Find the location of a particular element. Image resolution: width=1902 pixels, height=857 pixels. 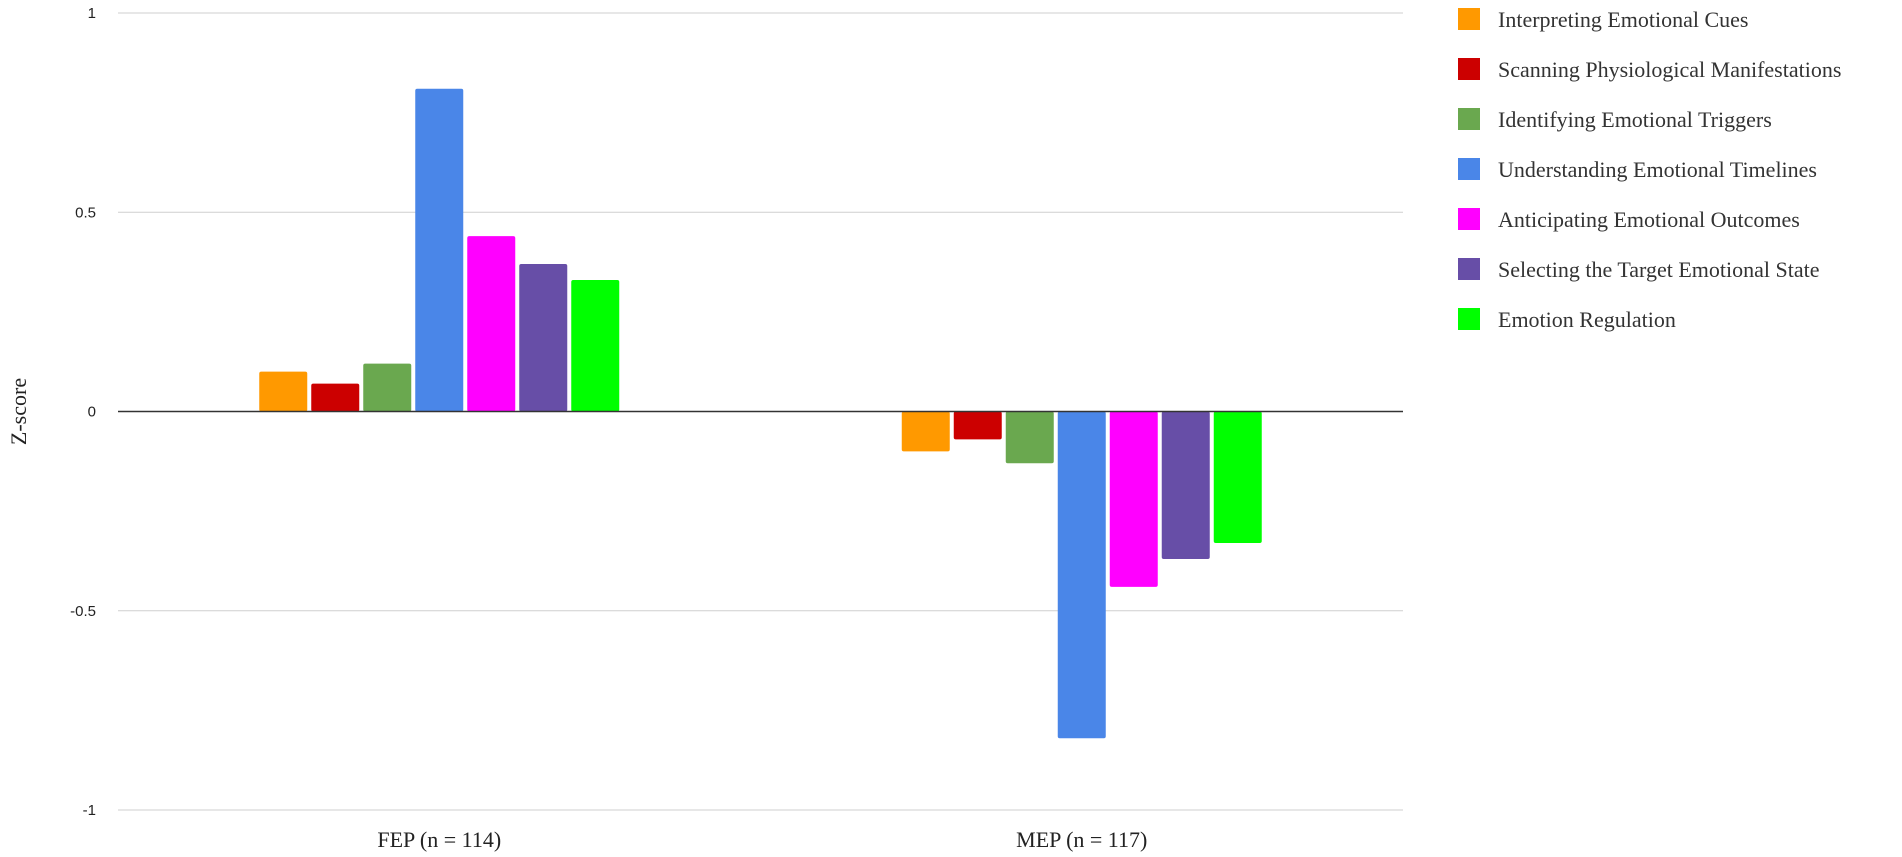

legend-label: Emotion Regulation is located at coordinates (1587, 319).